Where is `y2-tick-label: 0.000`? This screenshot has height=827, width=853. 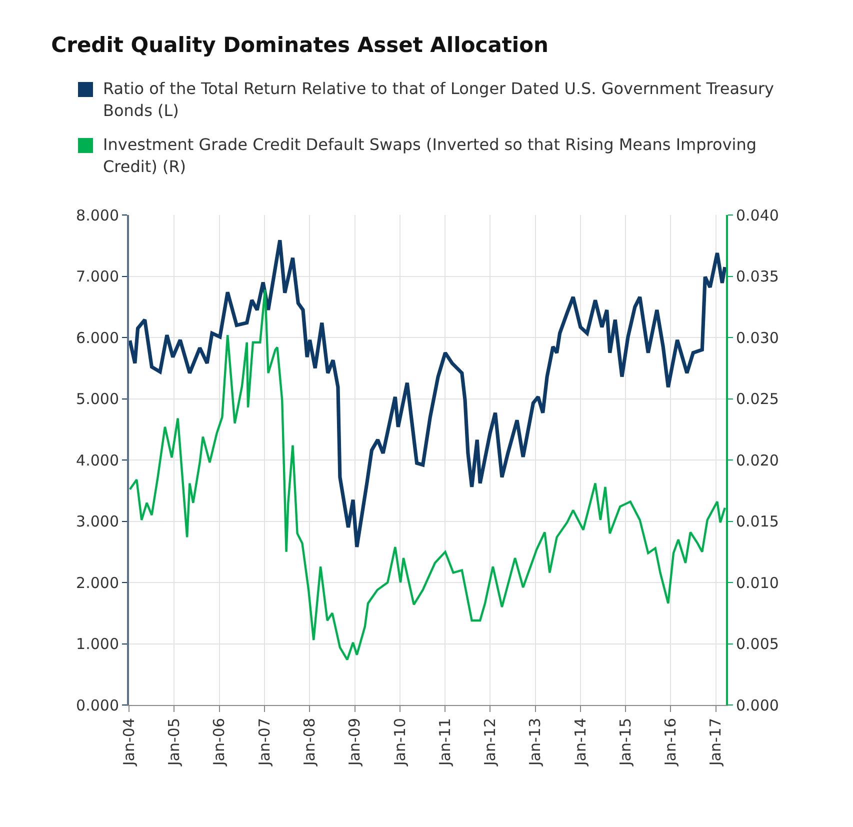 y2-tick-label: 0.000 is located at coordinates (757, 705).